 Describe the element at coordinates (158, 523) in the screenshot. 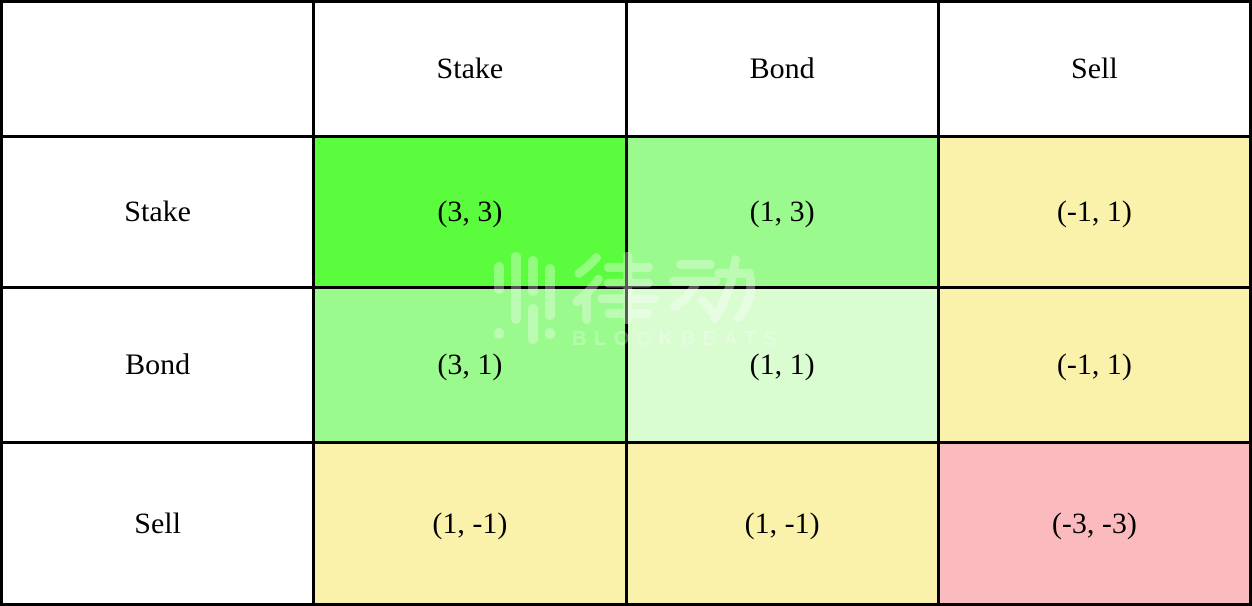

I see `row-header-sell: Sell` at that location.